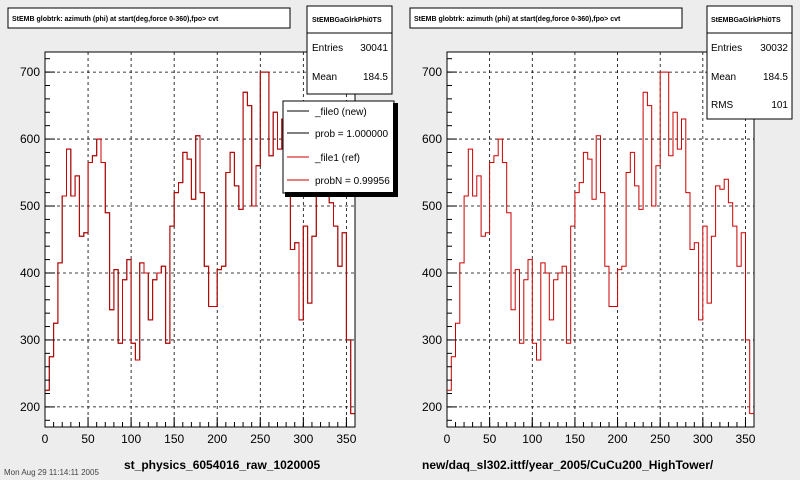 Image resolution: width=800 pixels, height=480 pixels. I want to click on left-xtick-label: 200, so click(217, 439).